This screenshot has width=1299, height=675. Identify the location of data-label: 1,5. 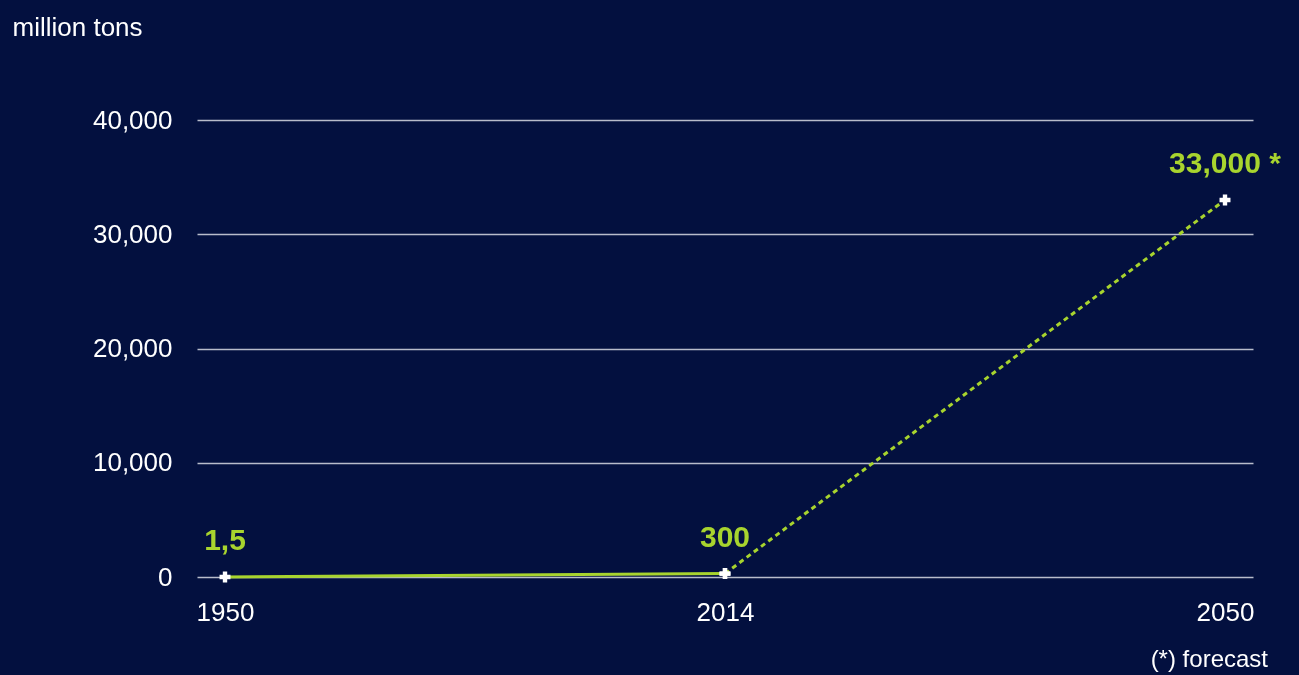
(225, 539).